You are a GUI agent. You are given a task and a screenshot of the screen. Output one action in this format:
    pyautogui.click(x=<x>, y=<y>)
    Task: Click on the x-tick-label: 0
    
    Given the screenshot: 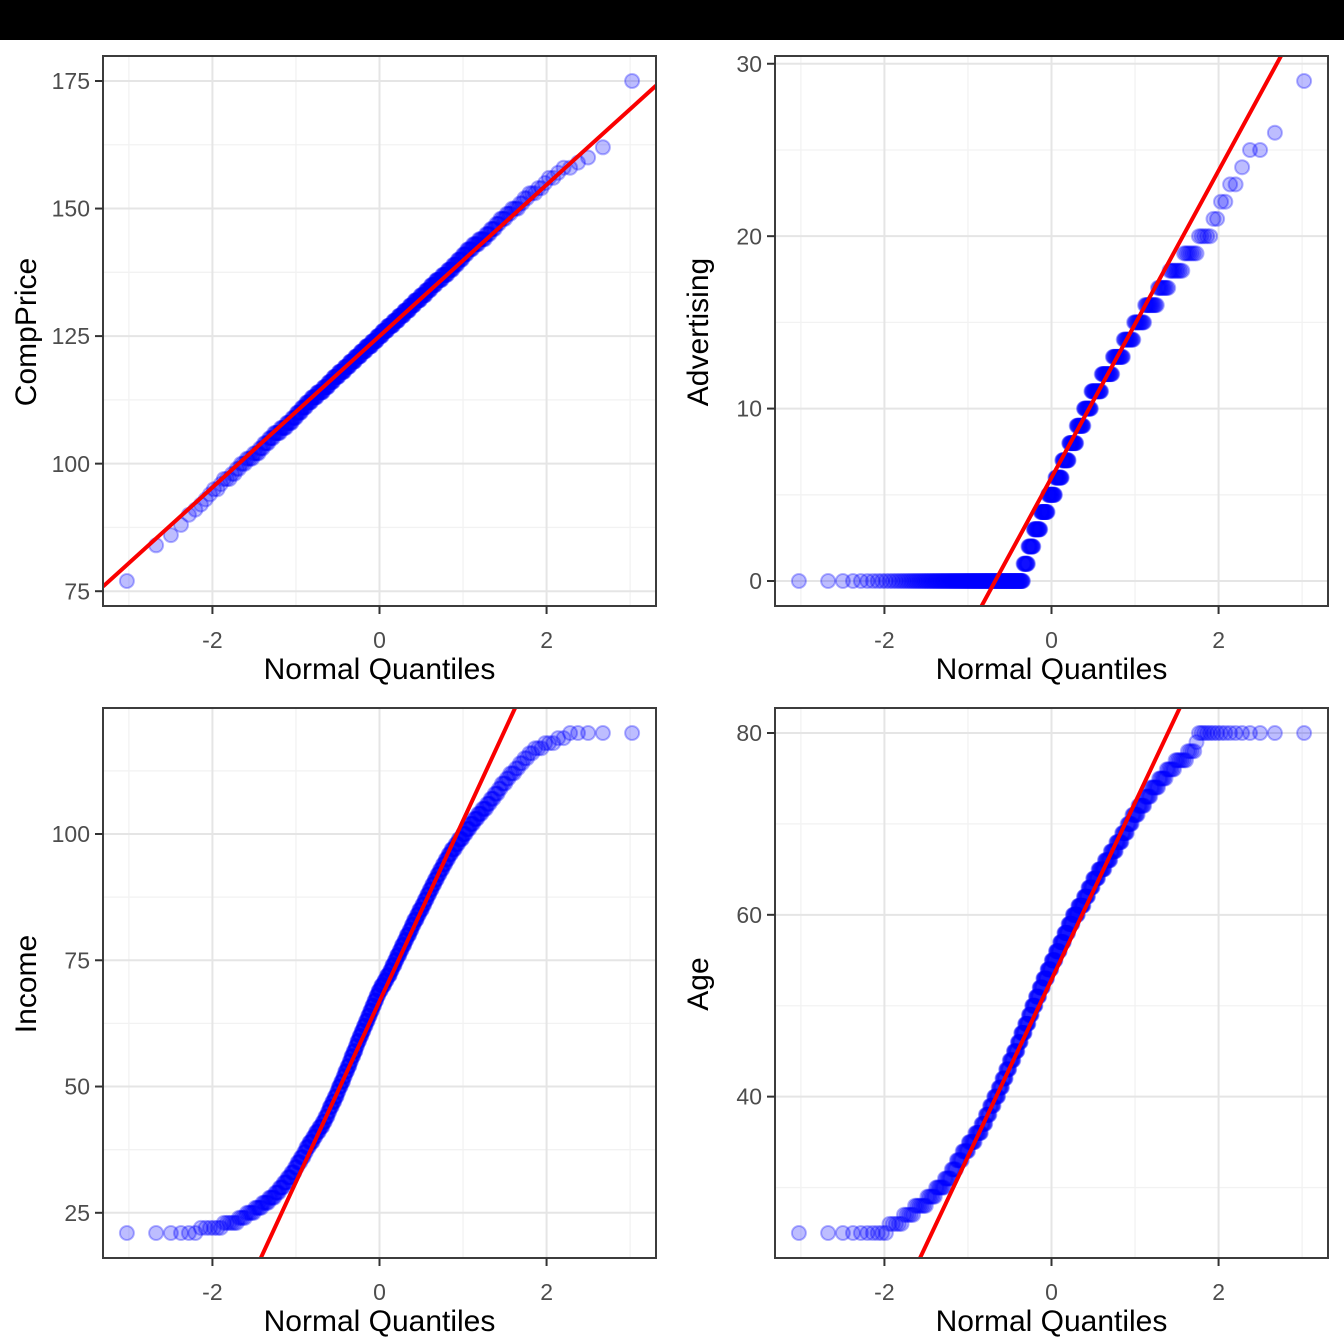 What is the action you would take?
    pyautogui.click(x=379, y=640)
    